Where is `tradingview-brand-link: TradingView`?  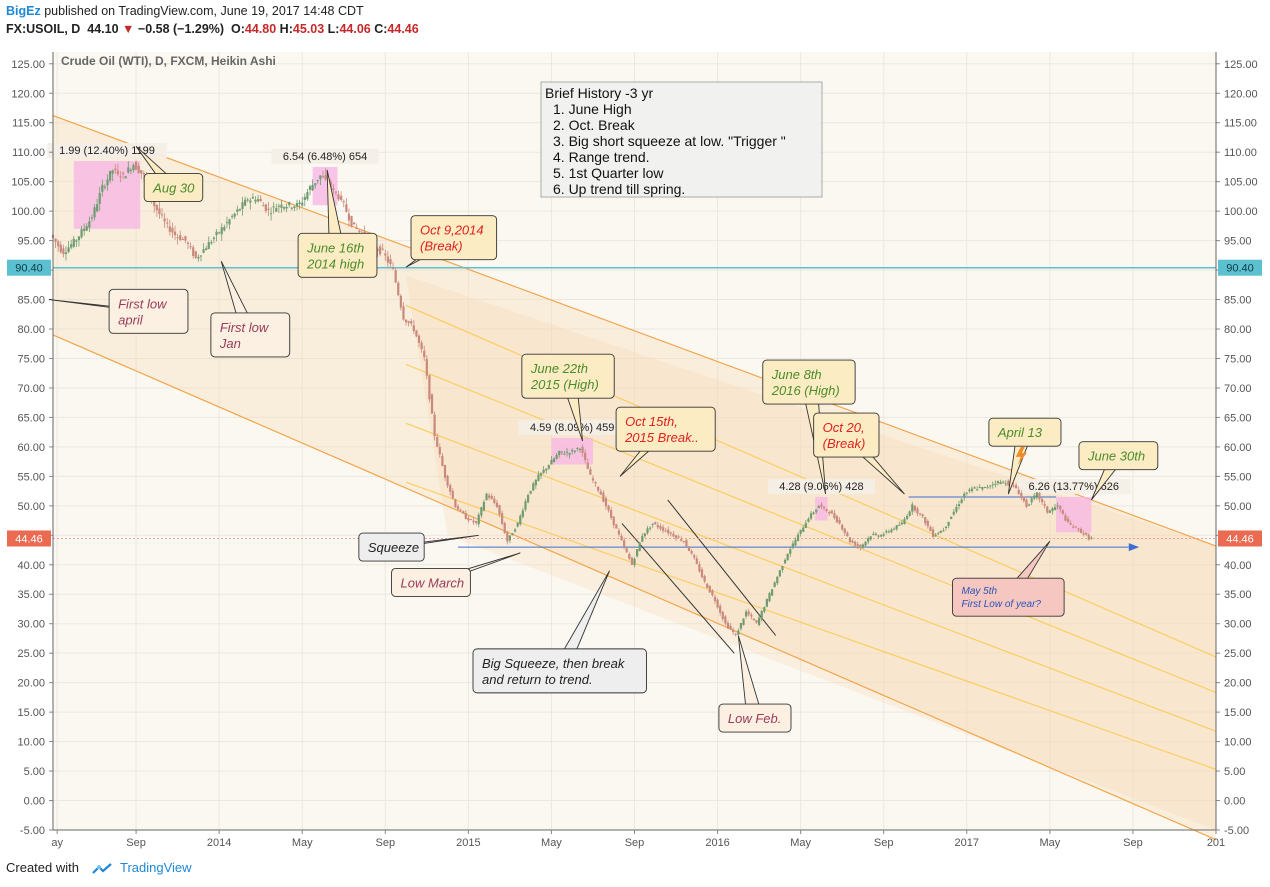
tradingview-brand-link: TradingView is located at coordinates (156, 867).